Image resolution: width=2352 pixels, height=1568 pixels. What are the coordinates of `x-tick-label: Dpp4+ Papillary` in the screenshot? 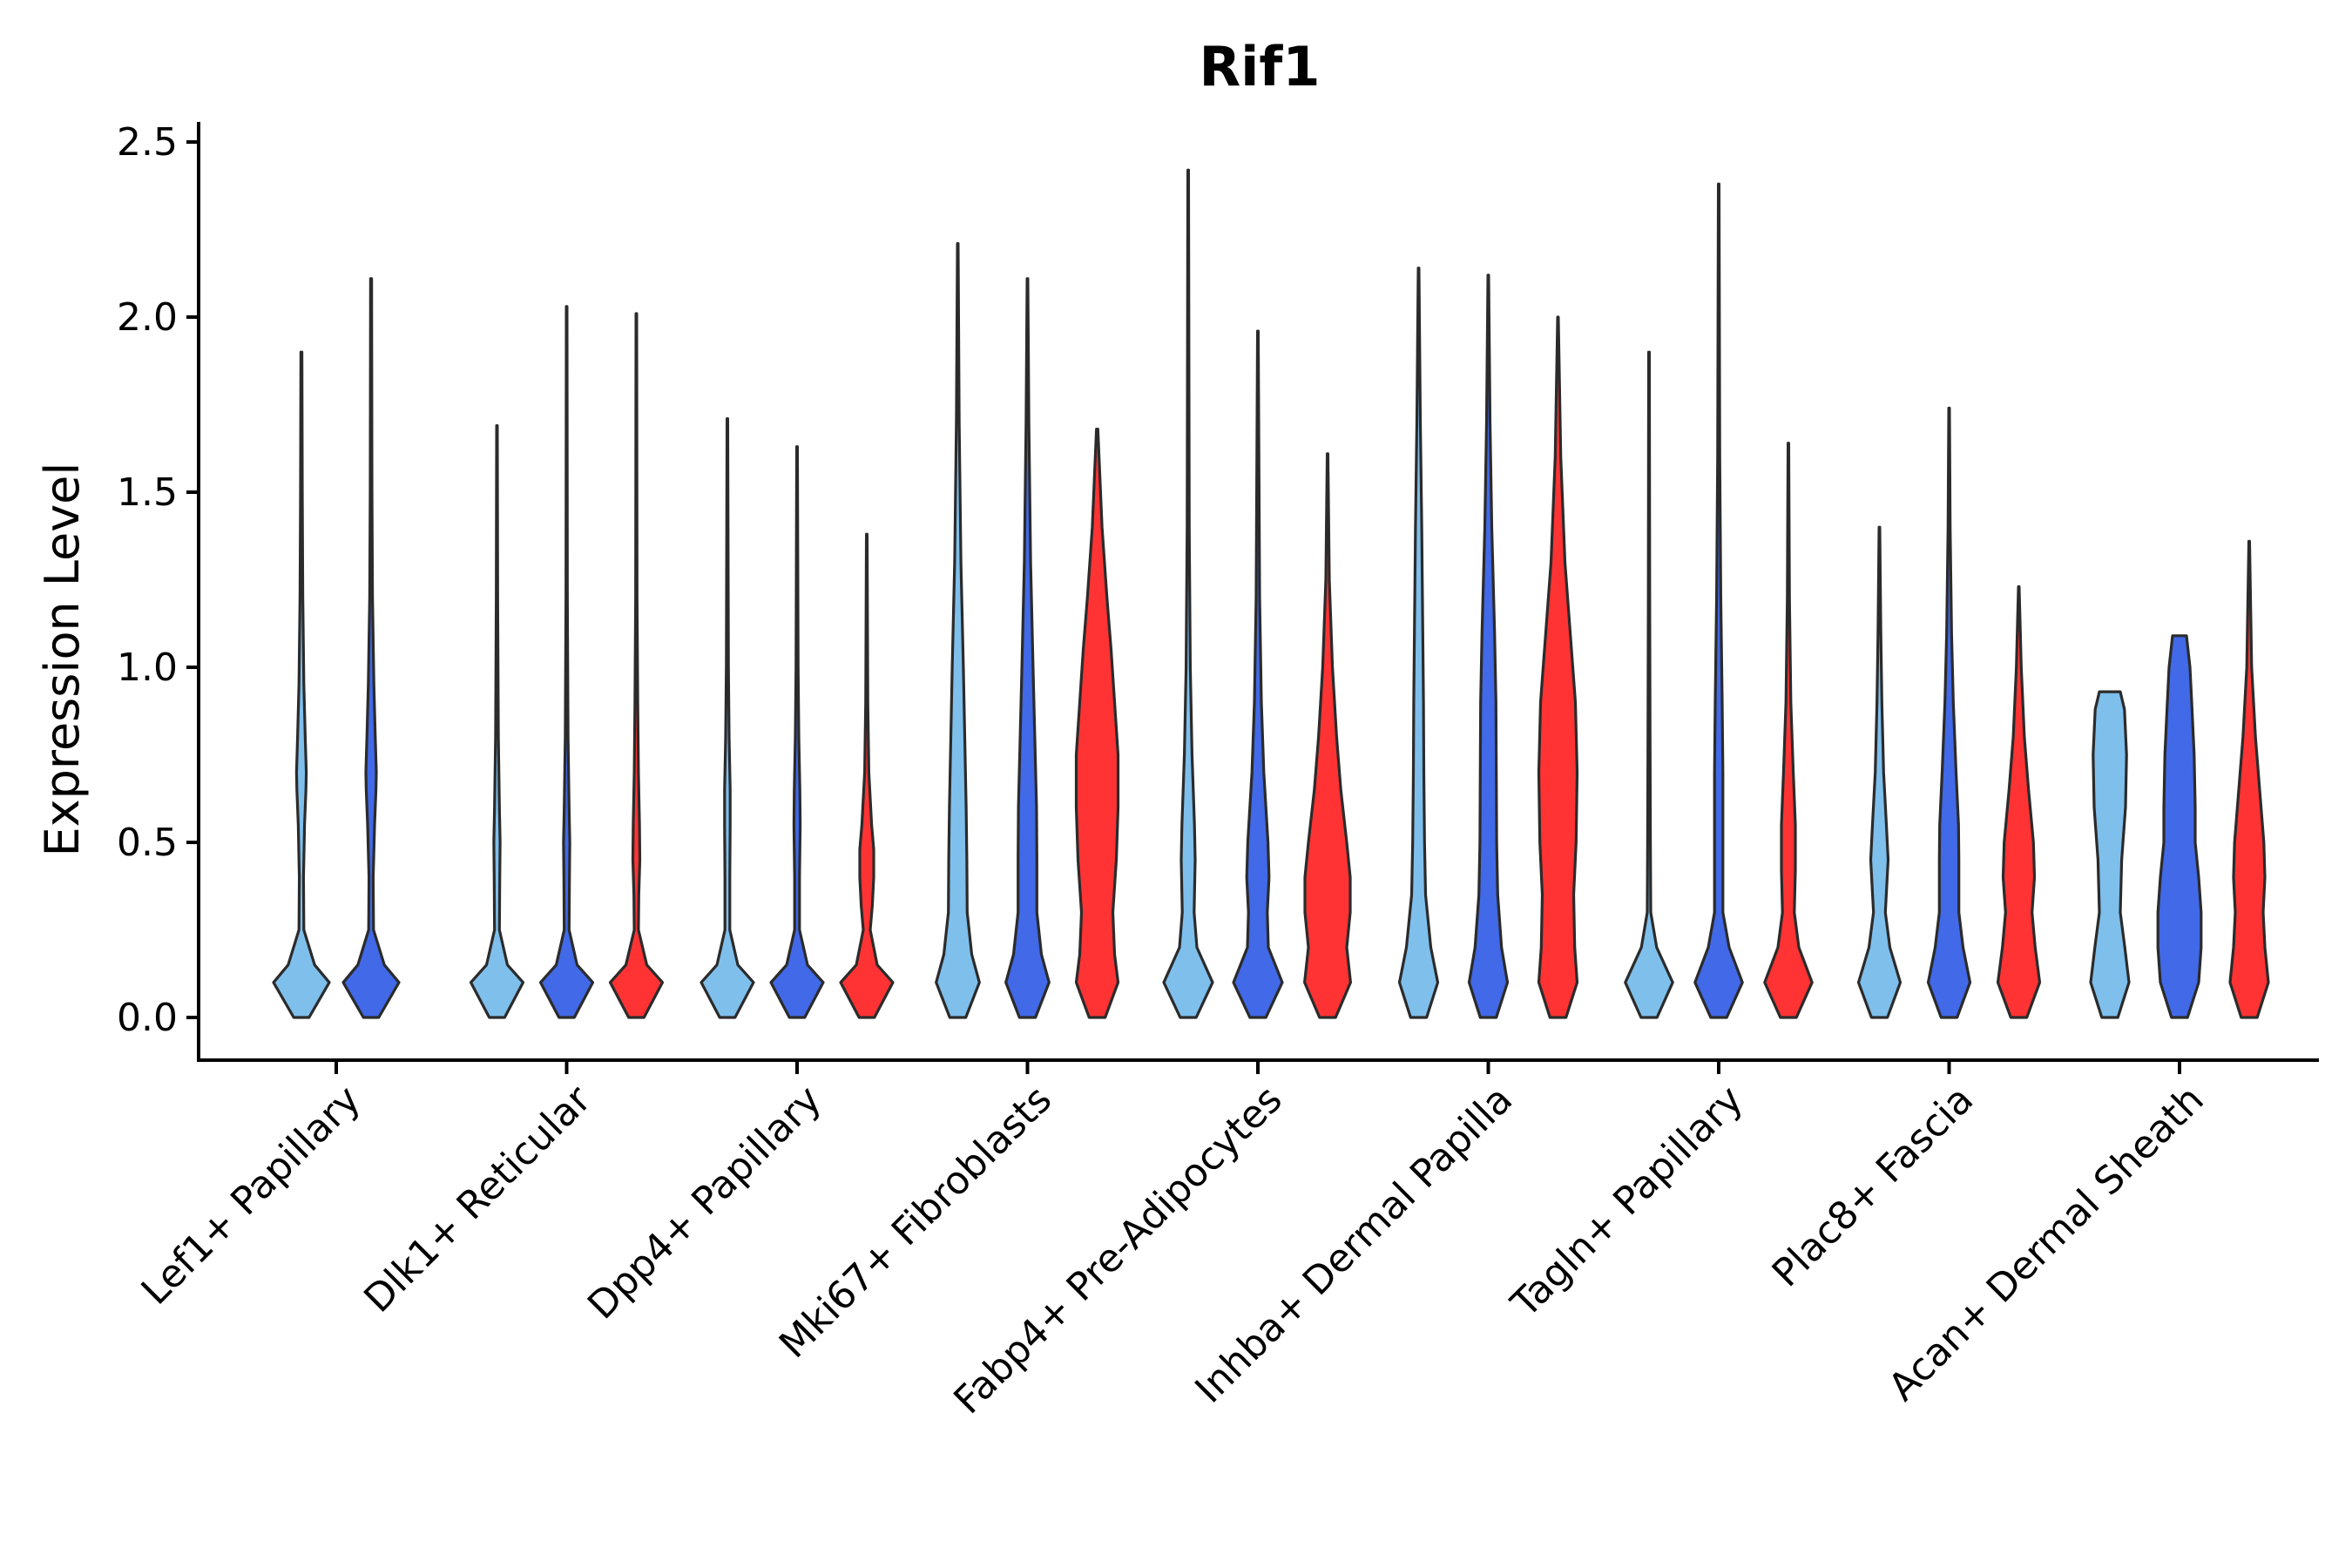 It's located at (704, 1203).